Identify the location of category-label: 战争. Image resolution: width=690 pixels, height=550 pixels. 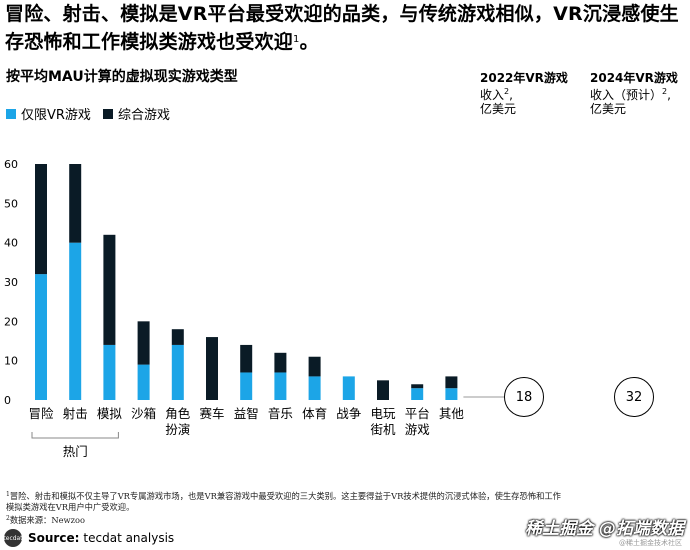
(348, 413).